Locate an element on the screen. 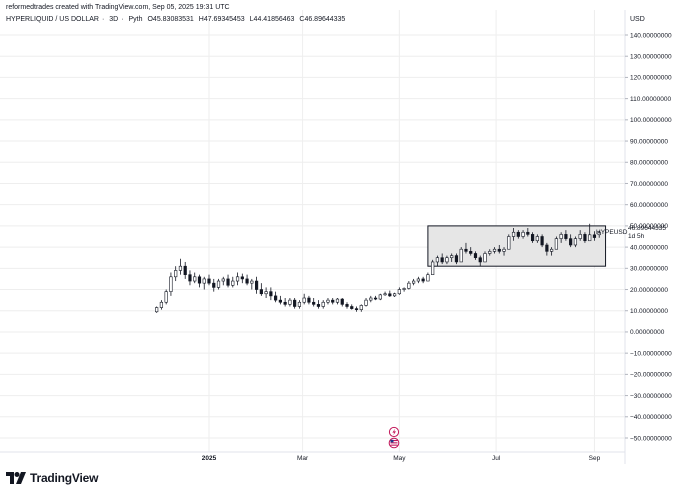  lightning-event-icon is located at coordinates (394, 432).